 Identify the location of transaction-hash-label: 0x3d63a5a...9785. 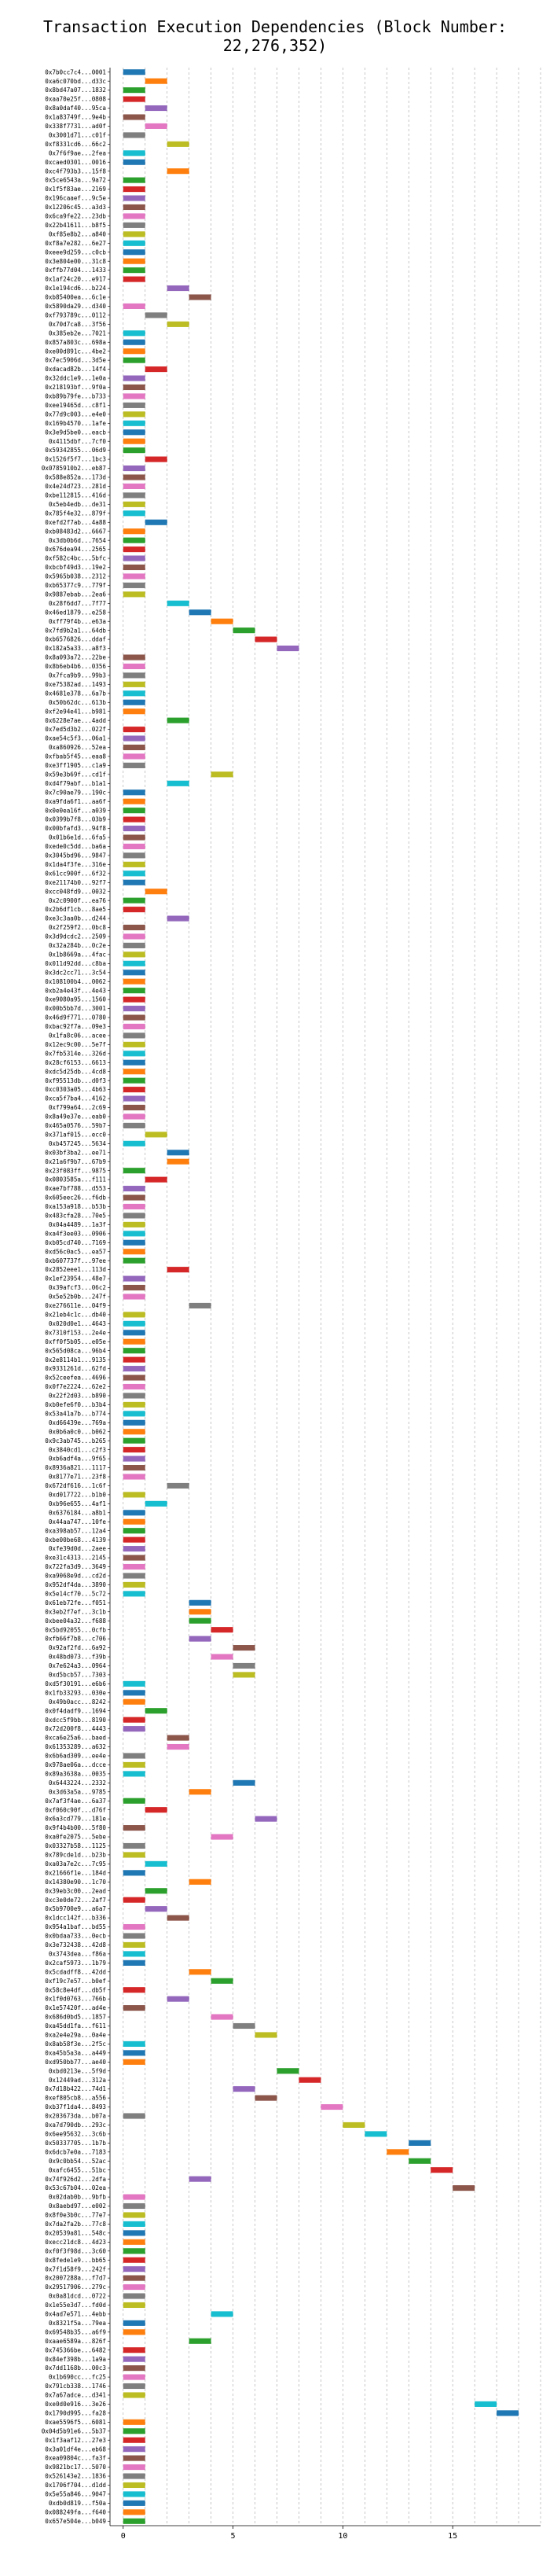
(77, 1791).